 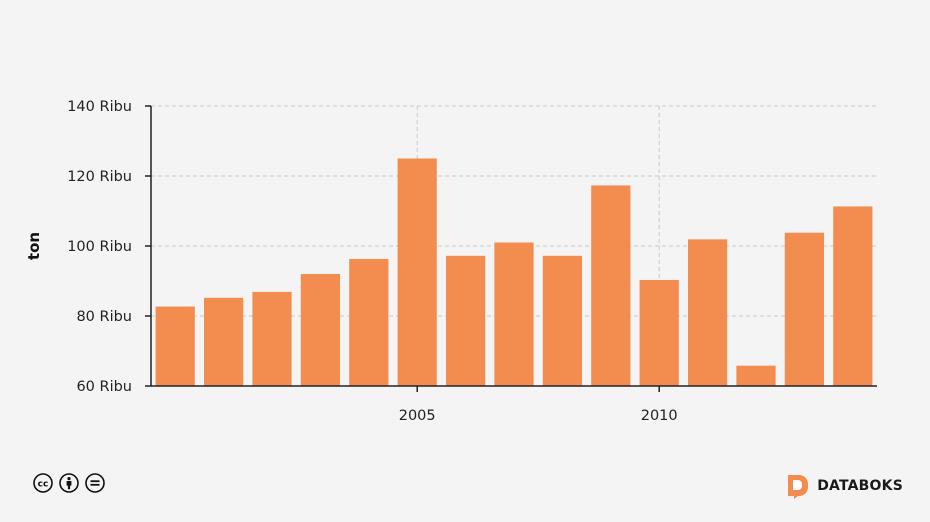 What do you see at coordinates (223, 341) in the screenshot?
I see `bar-2001` at bounding box center [223, 341].